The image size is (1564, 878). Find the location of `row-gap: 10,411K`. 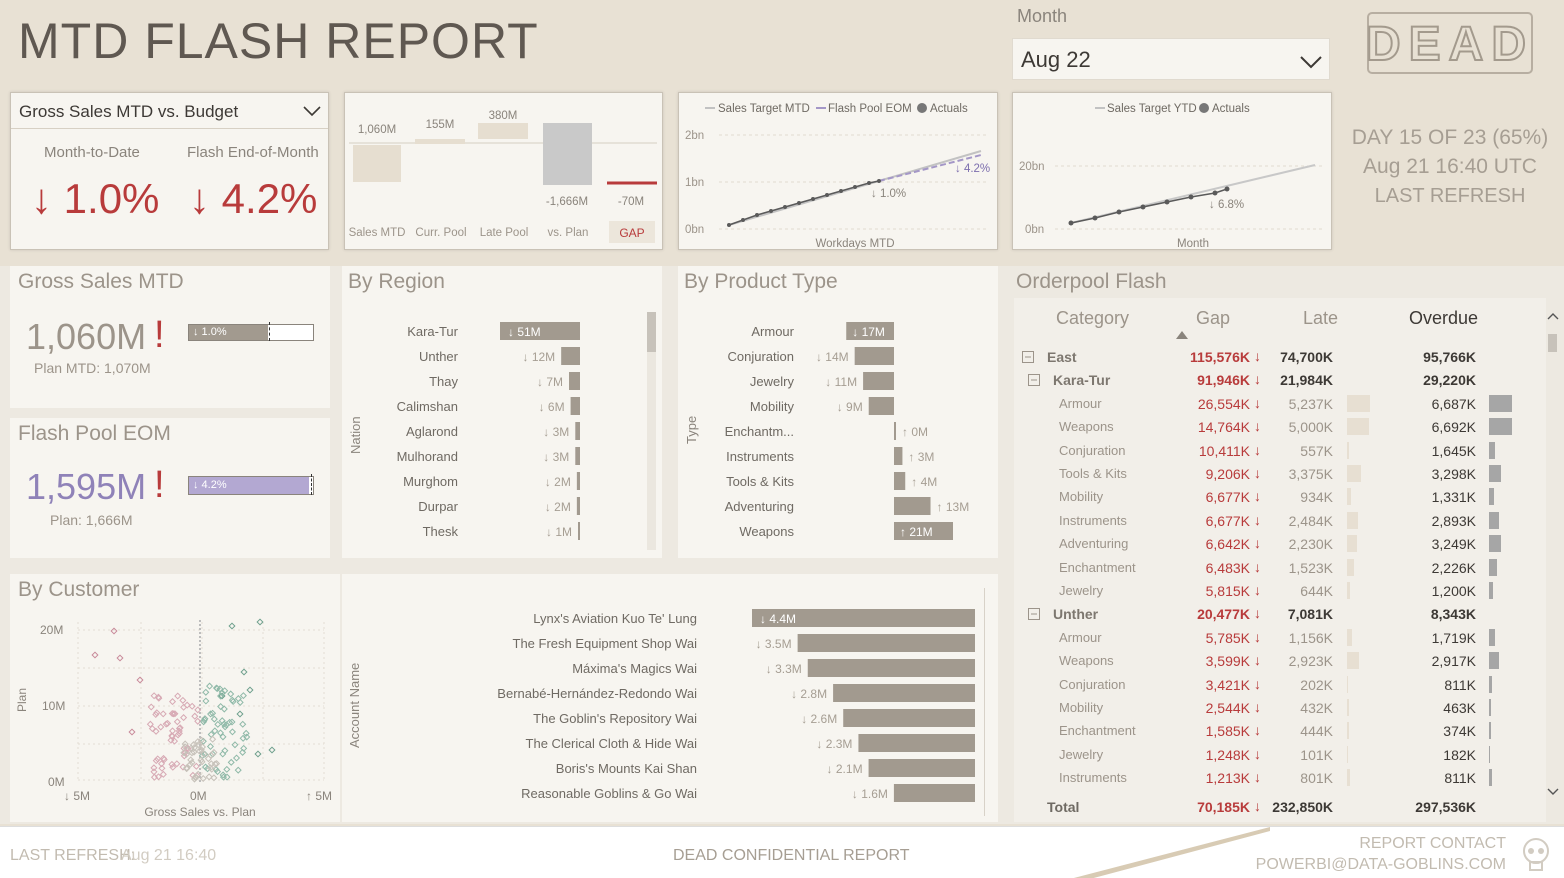

row-gap: 10,411K is located at coordinates (1224, 450).